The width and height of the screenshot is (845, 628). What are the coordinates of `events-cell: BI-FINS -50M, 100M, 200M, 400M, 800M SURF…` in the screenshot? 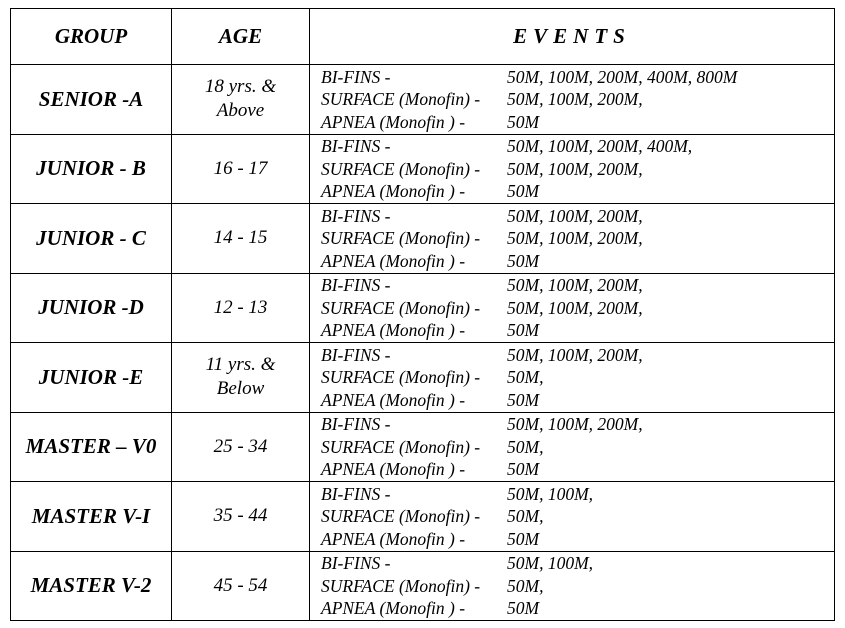 It's located at (572, 99).